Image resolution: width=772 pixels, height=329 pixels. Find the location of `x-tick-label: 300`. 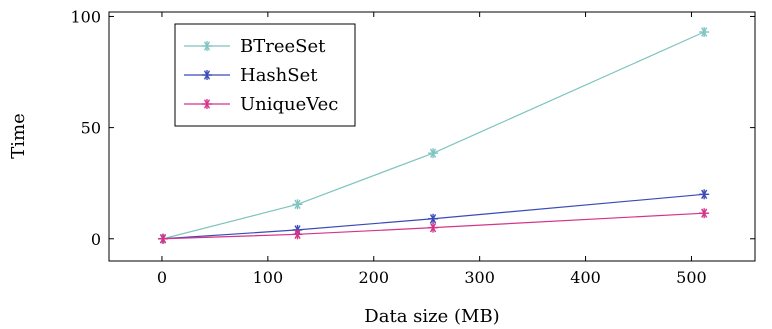

x-tick-label: 300 is located at coordinates (479, 277).